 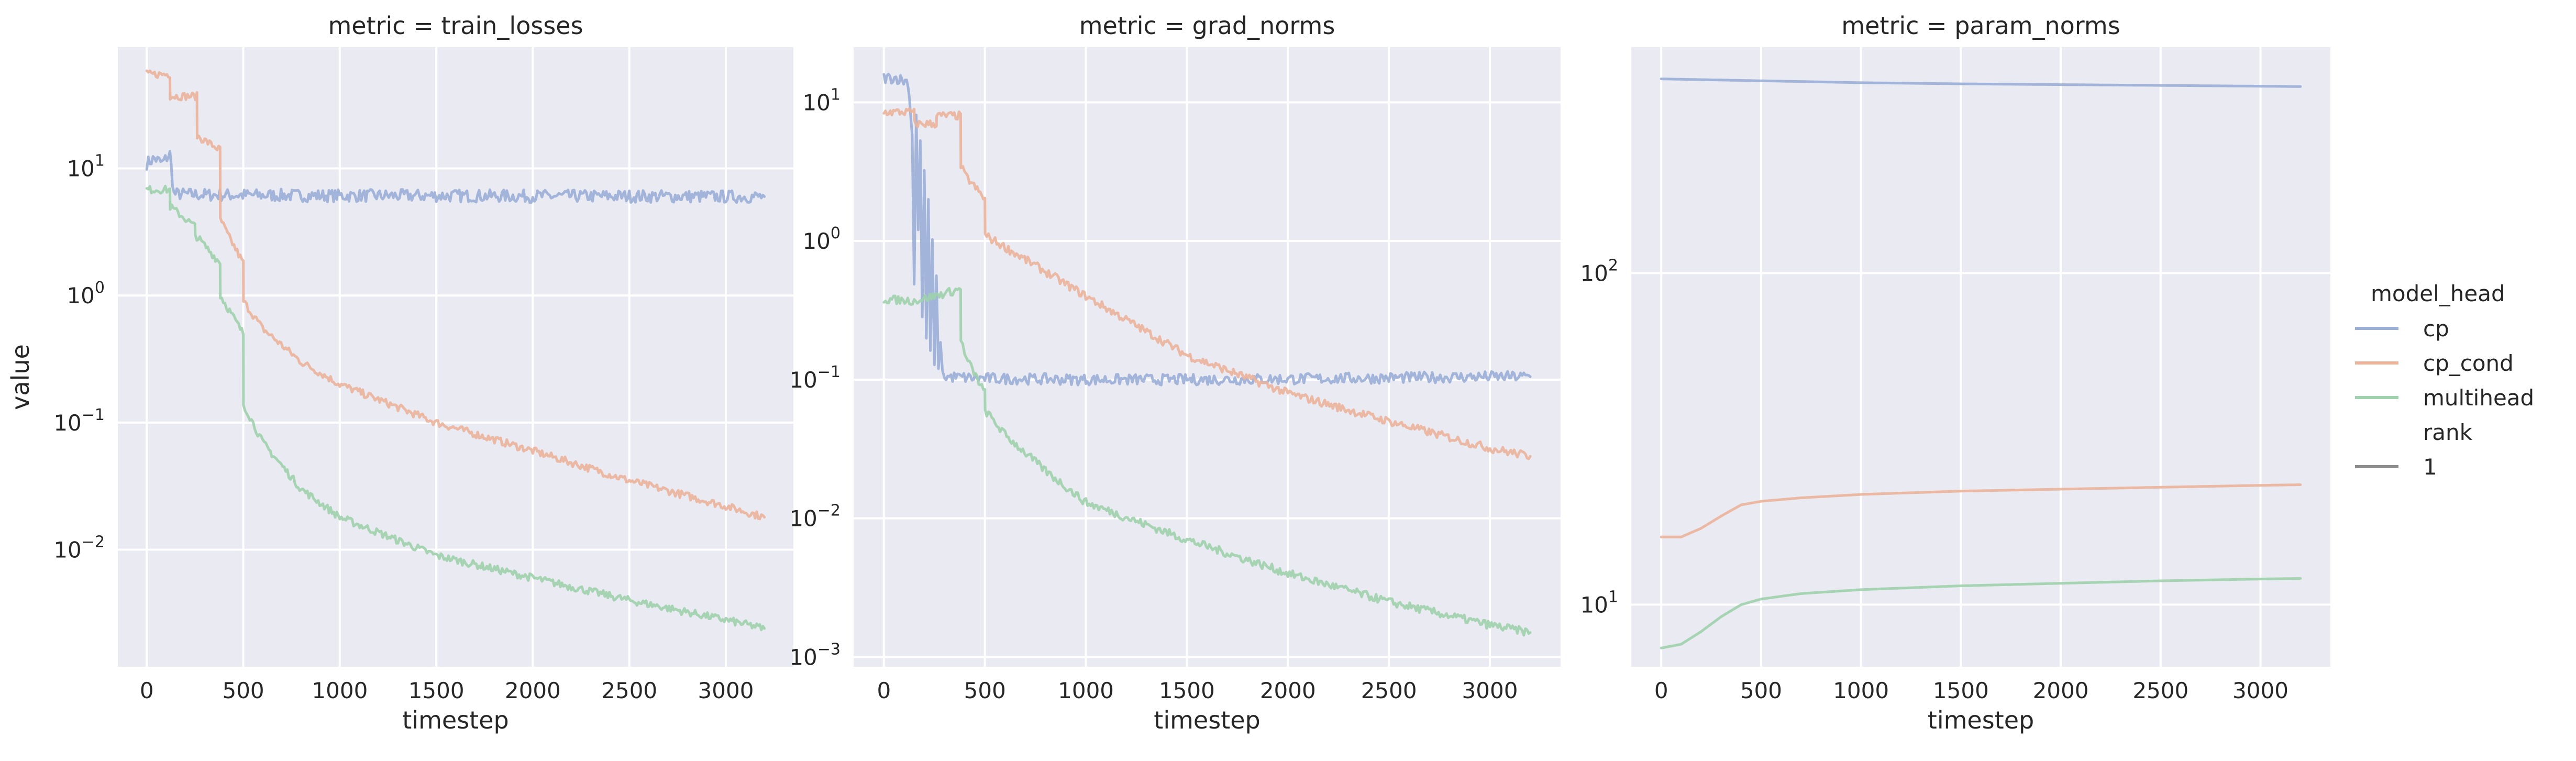 What do you see at coordinates (815, 655) in the screenshot?
I see `y-tick-label: 10⁻³` at bounding box center [815, 655].